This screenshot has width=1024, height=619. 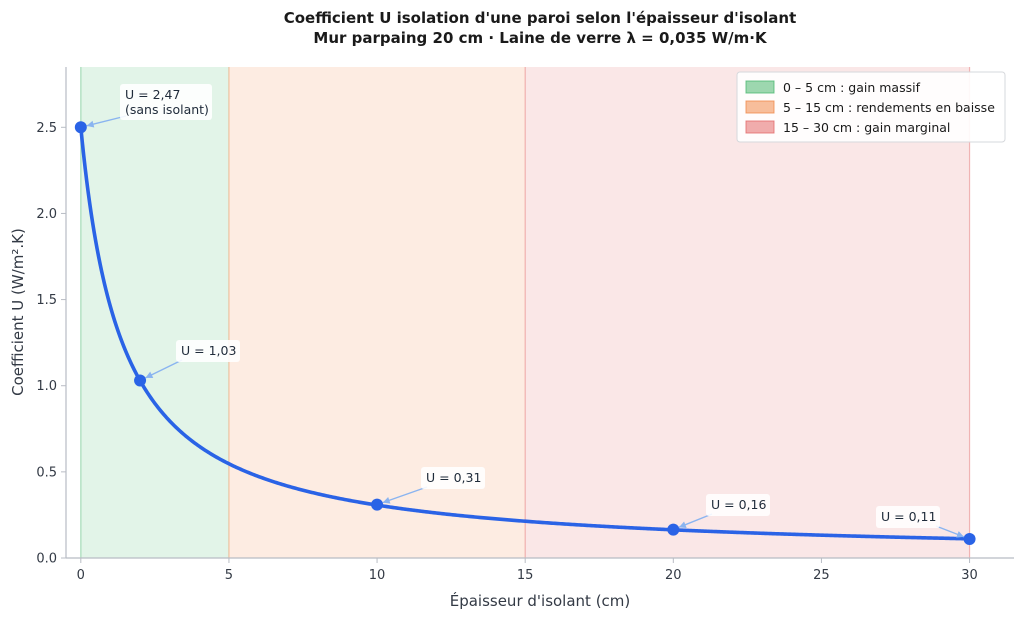 I want to click on x-tick-label-0: 0, so click(x=81, y=575).